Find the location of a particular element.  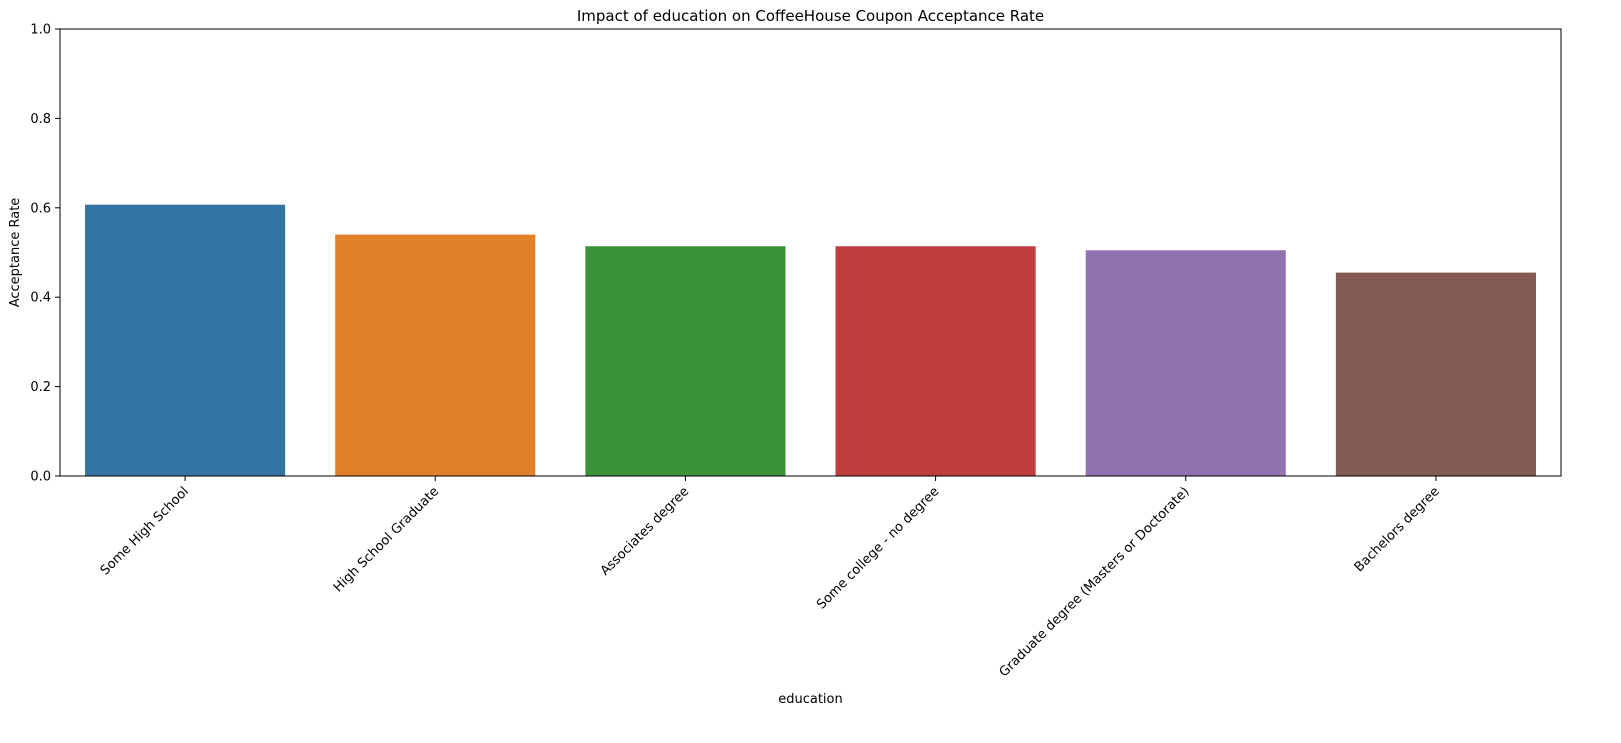

y-tick-label: 0.2 is located at coordinates (40, 387).